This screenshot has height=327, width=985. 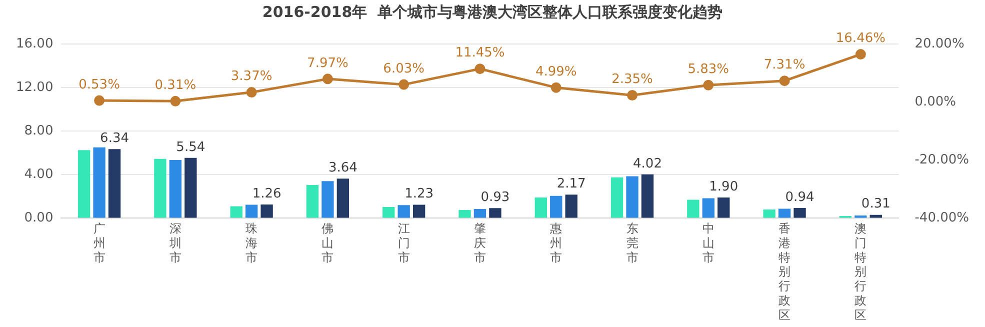 What do you see at coordinates (647, 164) in the screenshot?
I see `data-label: 4.02` at bounding box center [647, 164].